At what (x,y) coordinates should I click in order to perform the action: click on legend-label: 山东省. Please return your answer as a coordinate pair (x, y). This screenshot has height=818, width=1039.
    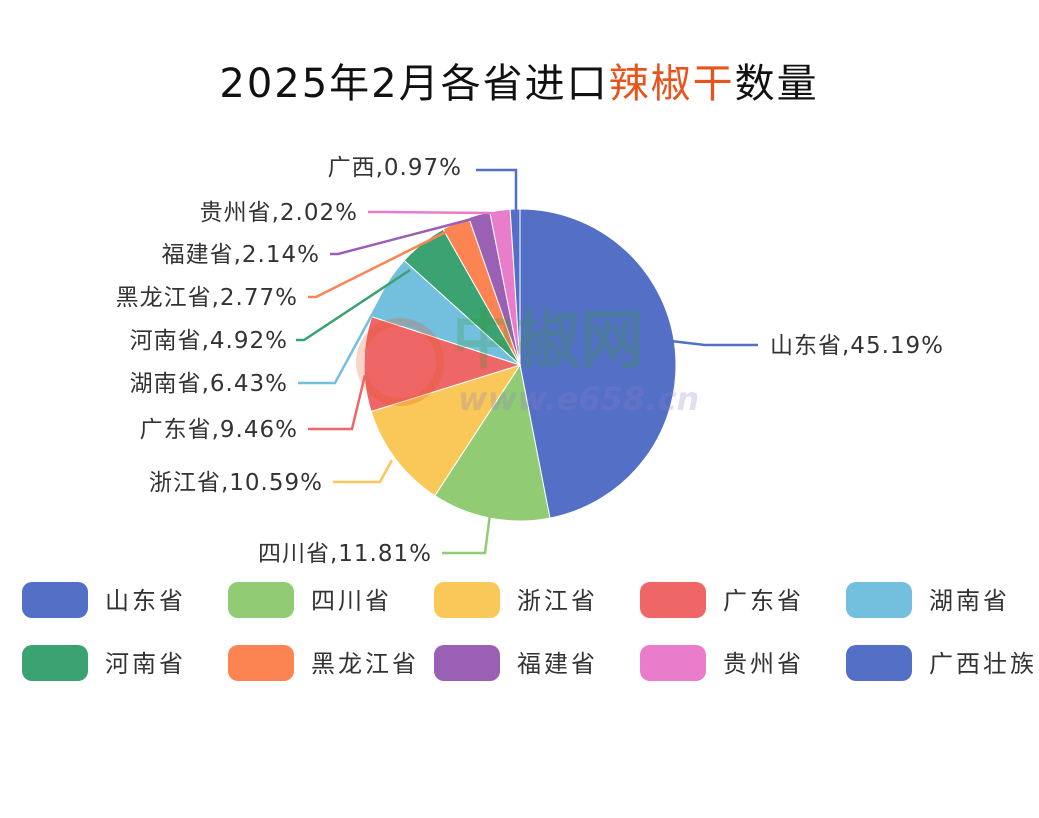
    Looking at the image, I should click on (145, 601).